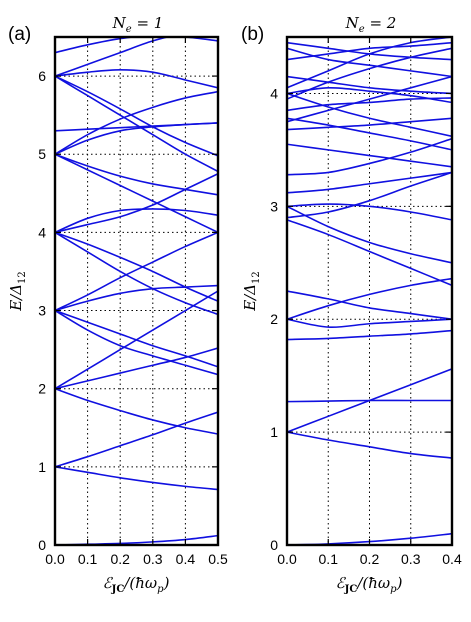  What do you see at coordinates (136, 584) in the screenshot?
I see `panel-a-xlabel: ℰJC/(ħωp)` at bounding box center [136, 584].